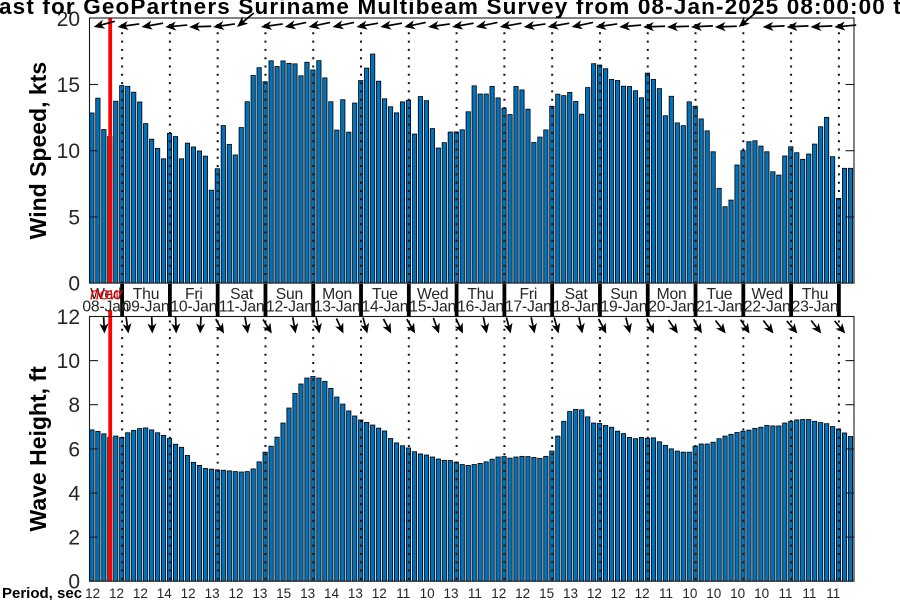 The height and width of the screenshot is (600, 900). I want to click on svg-text: now, so click(106, 294).